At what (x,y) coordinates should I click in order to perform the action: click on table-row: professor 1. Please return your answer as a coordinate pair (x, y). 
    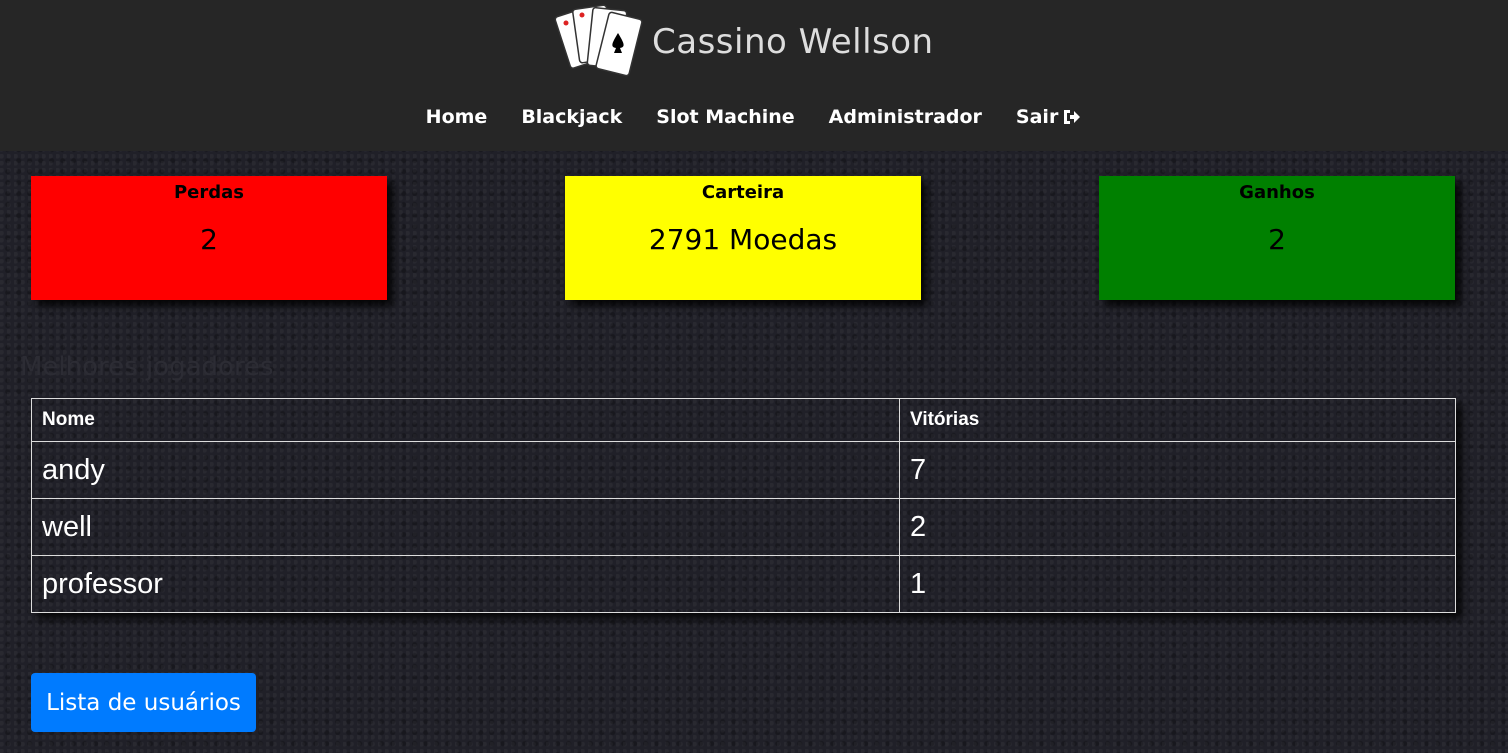
    Looking at the image, I should click on (743, 584).